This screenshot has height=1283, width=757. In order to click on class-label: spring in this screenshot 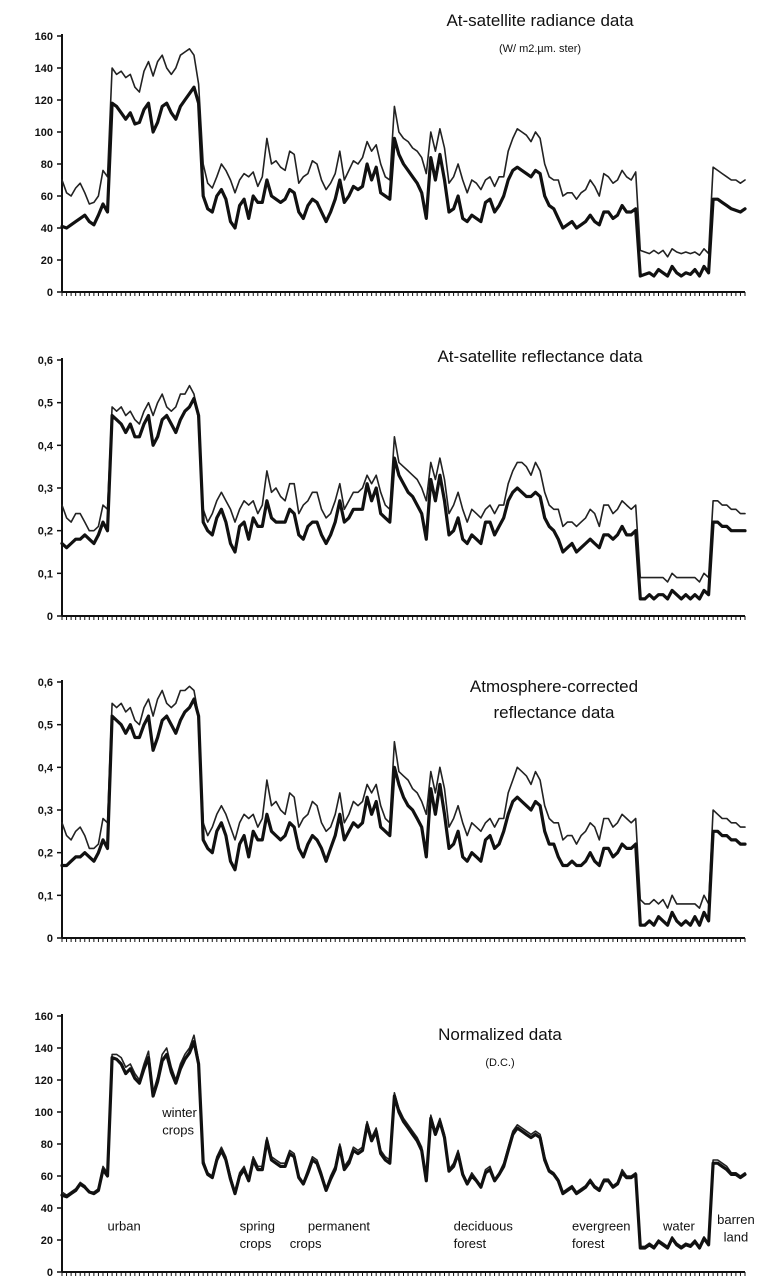, I will do `click(257, 1225)`.